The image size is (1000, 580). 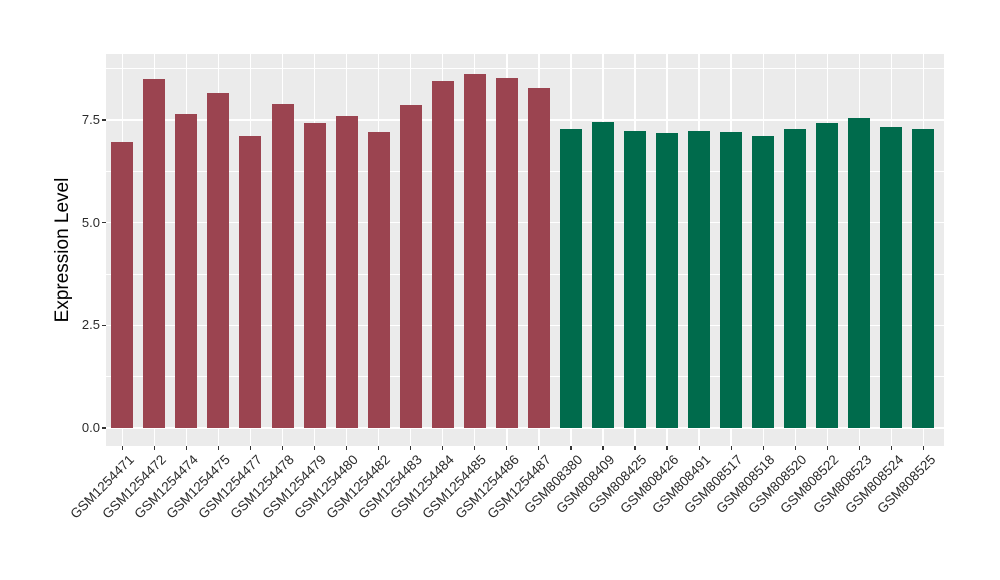 What do you see at coordinates (506, 252) in the screenshot?
I see `bar-GSM1254486` at bounding box center [506, 252].